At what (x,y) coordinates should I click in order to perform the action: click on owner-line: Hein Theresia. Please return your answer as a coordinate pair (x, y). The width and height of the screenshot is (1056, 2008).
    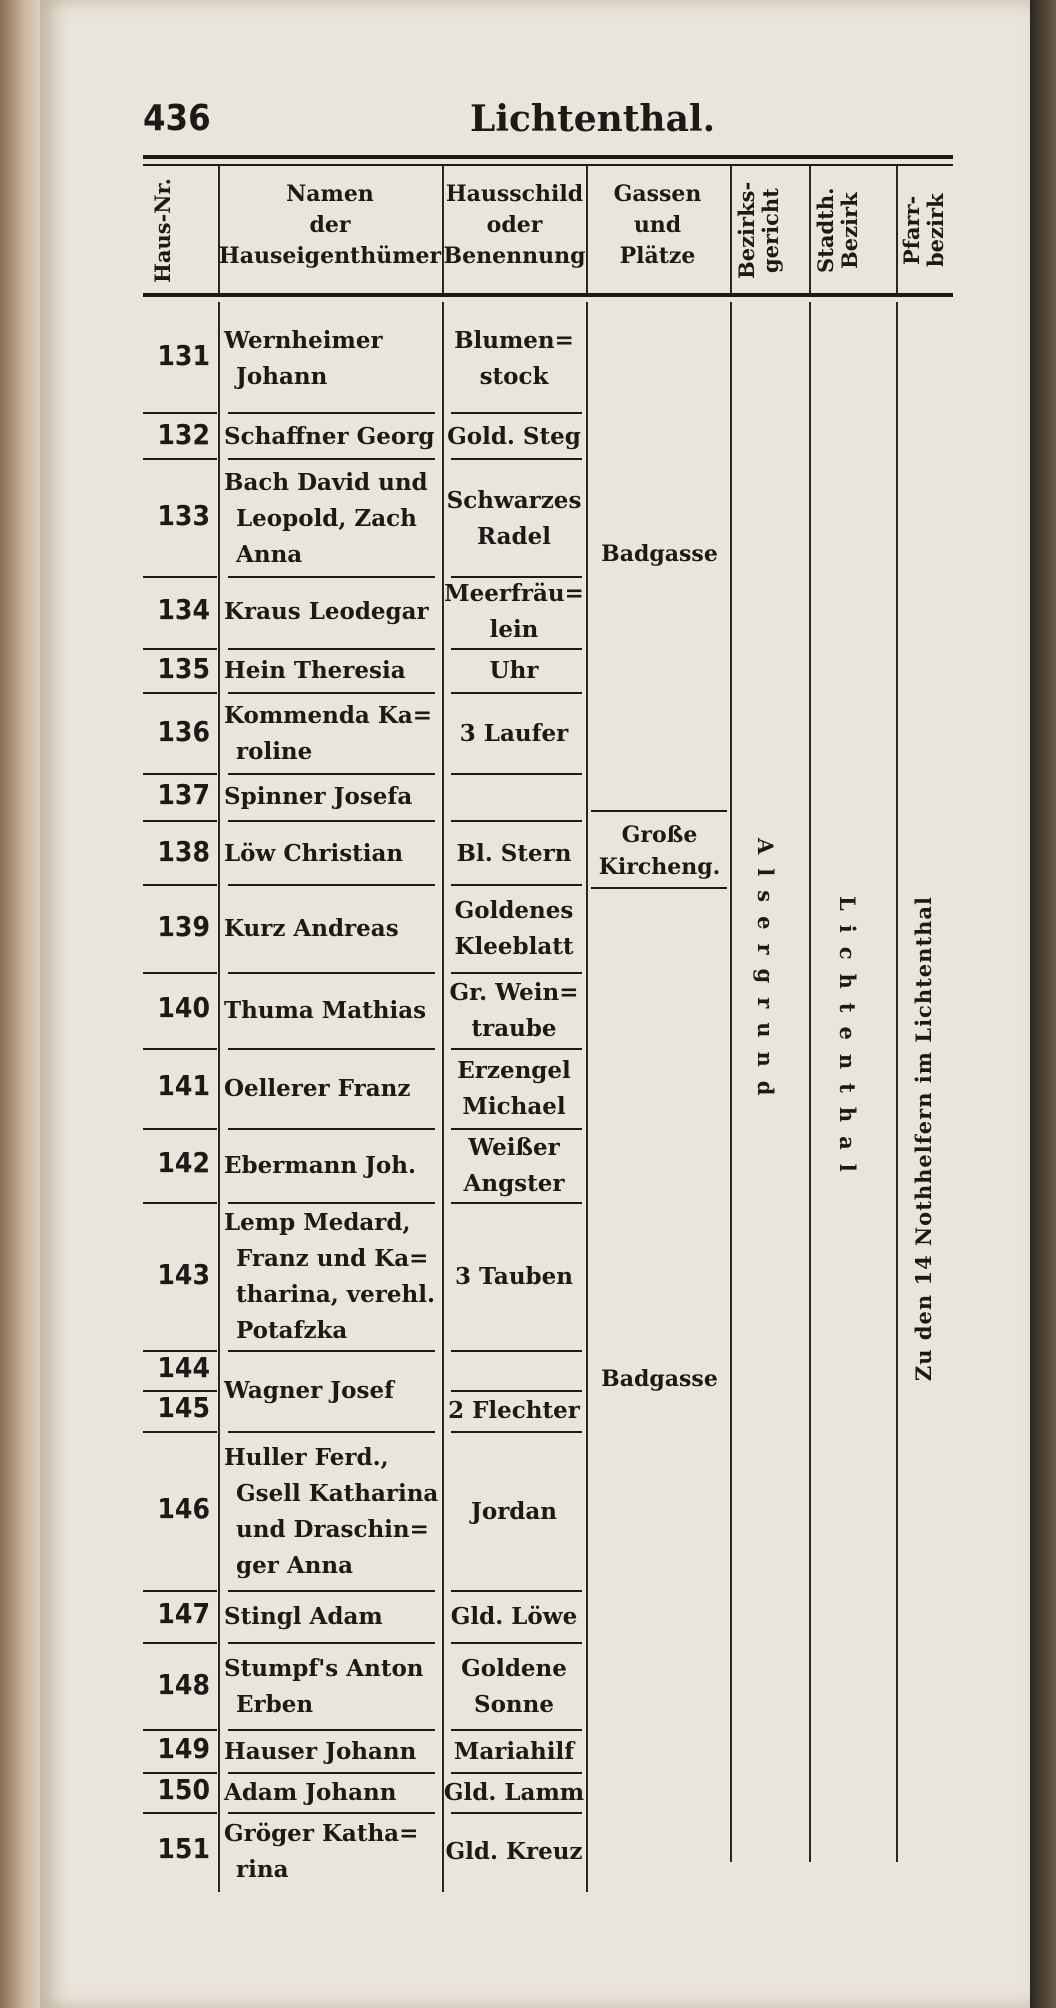
    Looking at the image, I should click on (315, 670).